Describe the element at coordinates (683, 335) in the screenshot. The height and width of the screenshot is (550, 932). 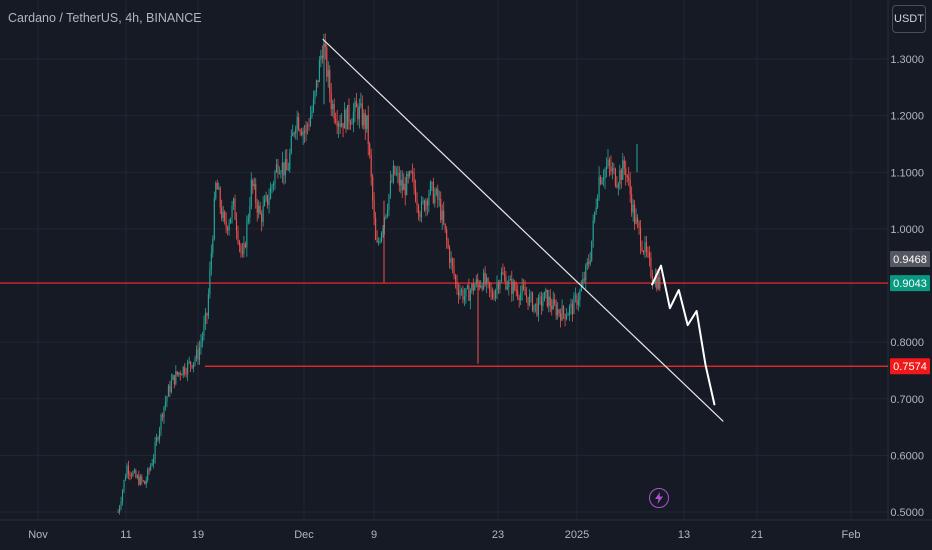
I see `projection-path-group` at that location.